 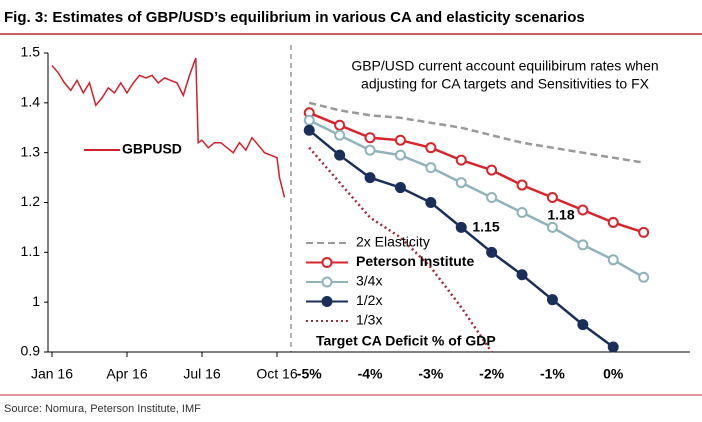 I want to click on y-tick-label: 1, so click(x=36, y=301).